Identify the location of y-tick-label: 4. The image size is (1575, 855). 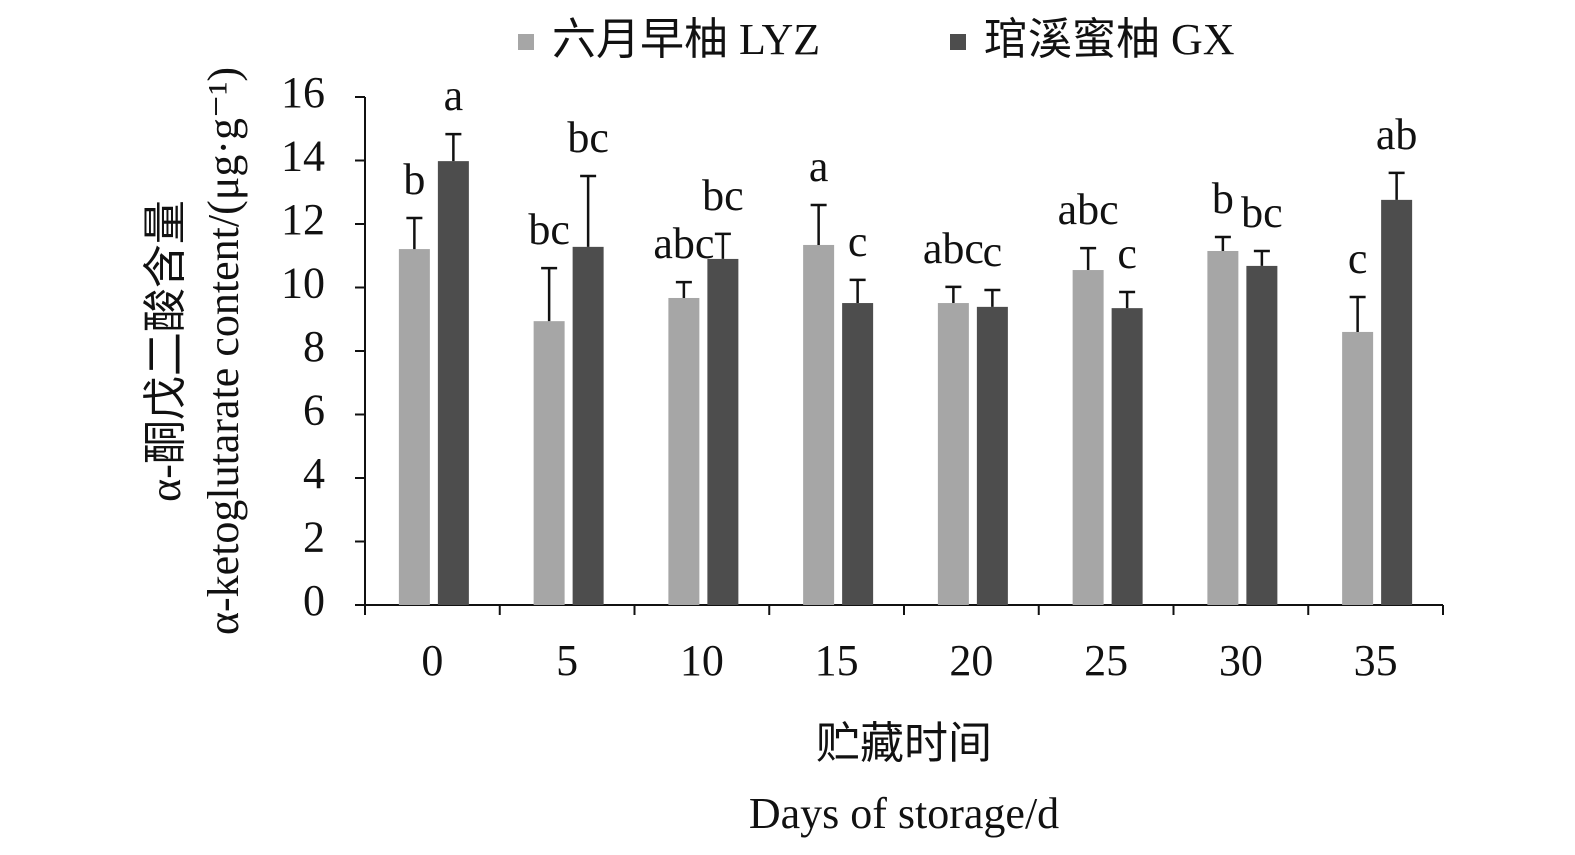
(314, 473).